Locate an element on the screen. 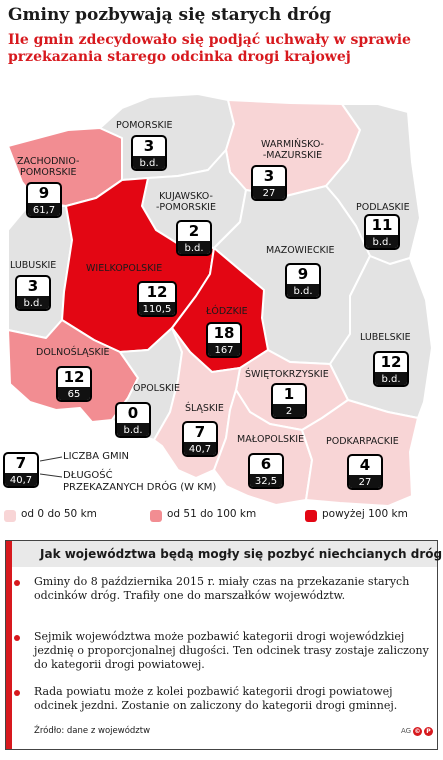  badge-kujawsko-pomorskie: 2 b.d. is located at coordinates (194, 238).